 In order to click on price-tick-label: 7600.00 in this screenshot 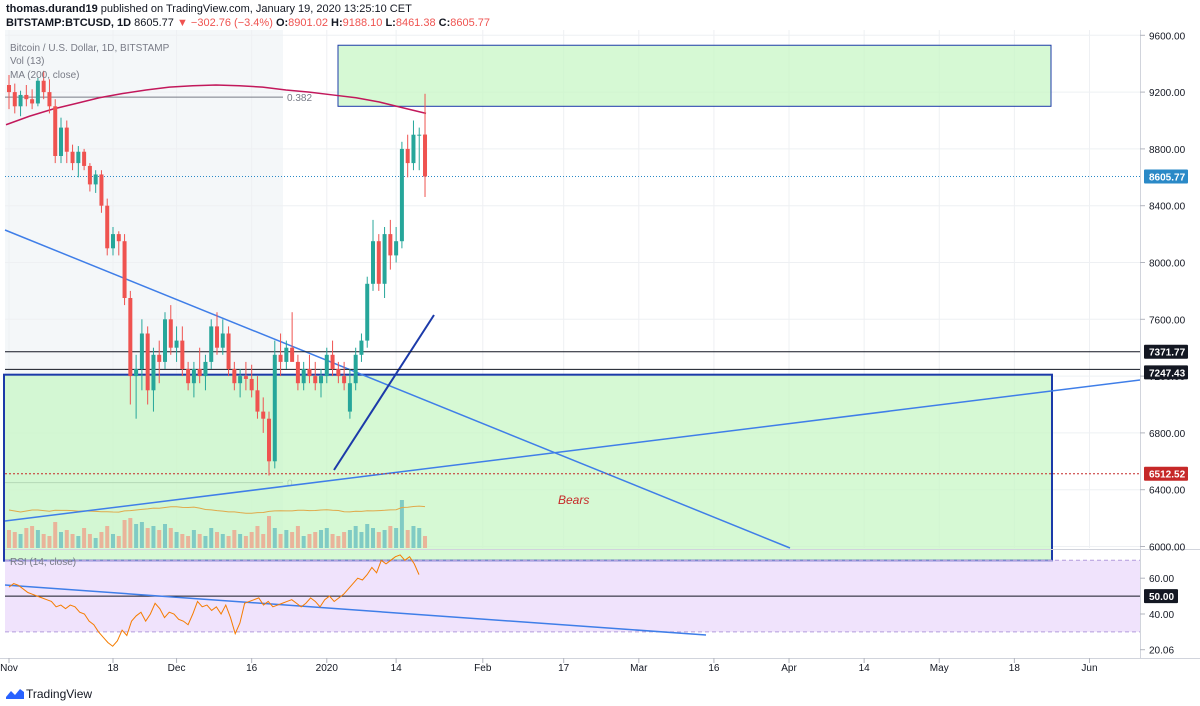, I will do `click(1167, 320)`.